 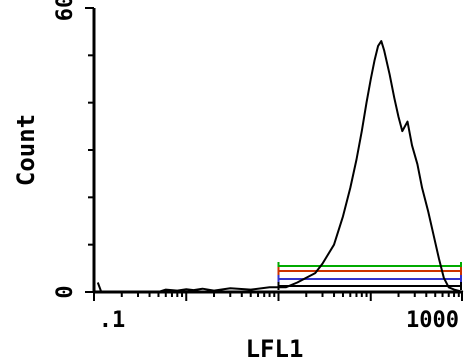 I want to click on x-tick-label: 1000, so click(x=432, y=320).